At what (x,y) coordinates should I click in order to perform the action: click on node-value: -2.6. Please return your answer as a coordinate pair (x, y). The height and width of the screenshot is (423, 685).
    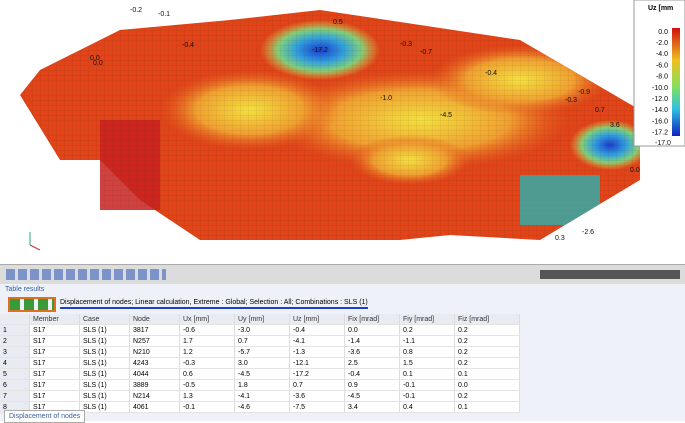
    Looking at the image, I should click on (588, 232).